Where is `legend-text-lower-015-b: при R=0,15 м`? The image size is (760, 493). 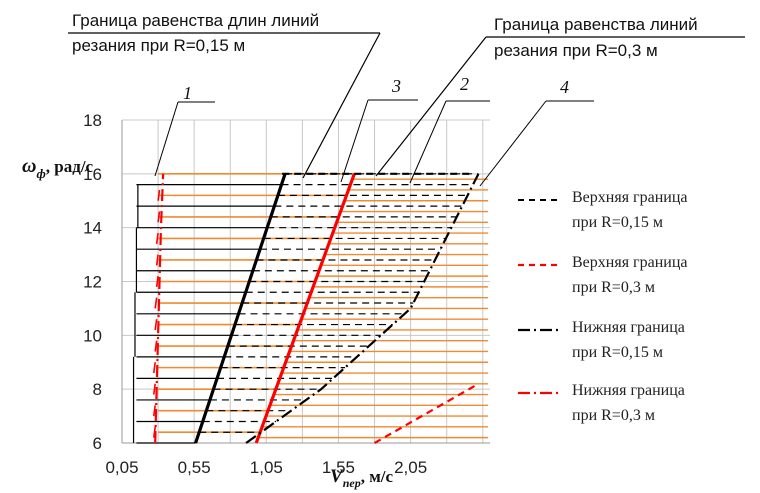
legend-text-lower-015-b: при R=0,15 м is located at coordinates (617, 352).